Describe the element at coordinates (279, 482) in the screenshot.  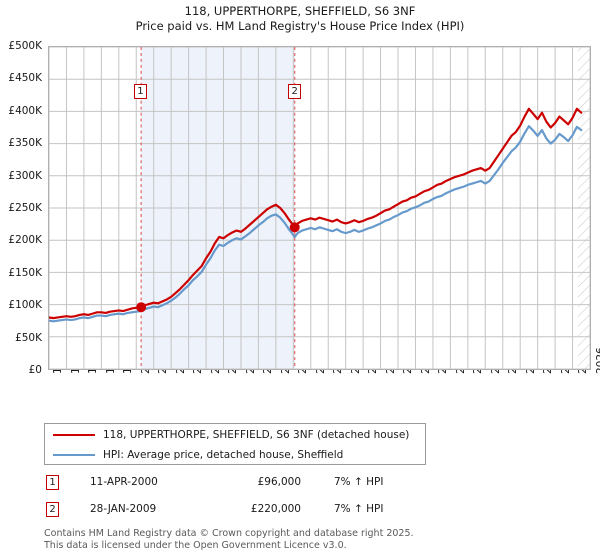
I see `transaction-price: £96,000` at that location.